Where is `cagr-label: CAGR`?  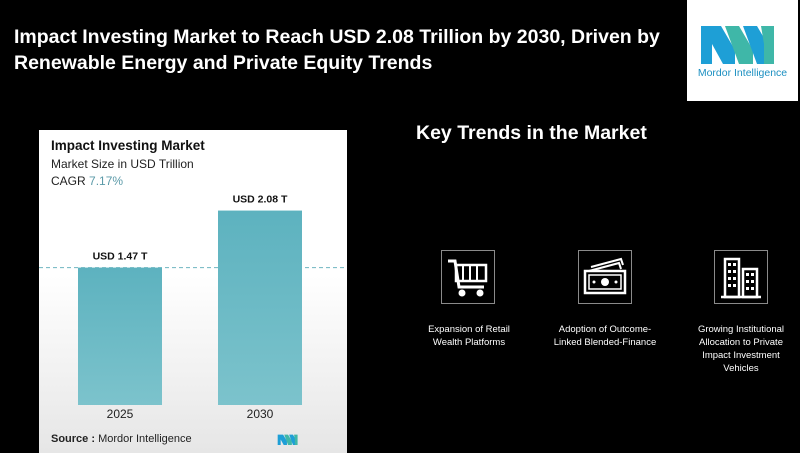
cagr-label: CAGR is located at coordinates (68, 181).